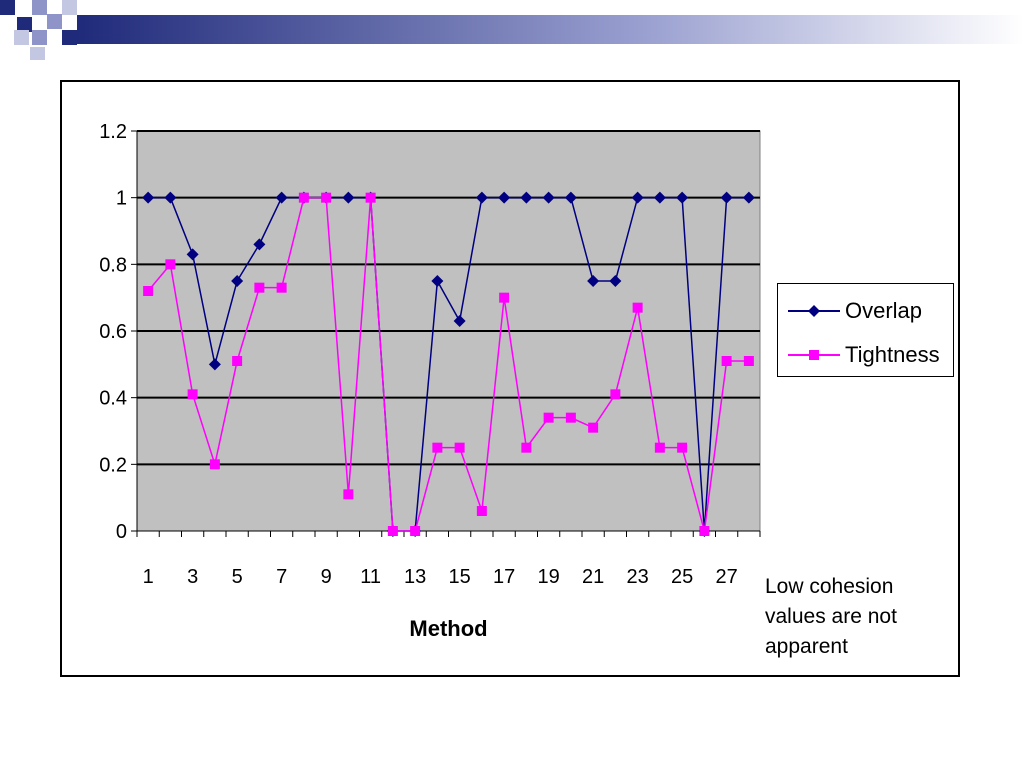 This screenshot has height=768, width=1024. What do you see at coordinates (192, 577) in the screenshot?
I see `x-tick-label: 3` at bounding box center [192, 577].